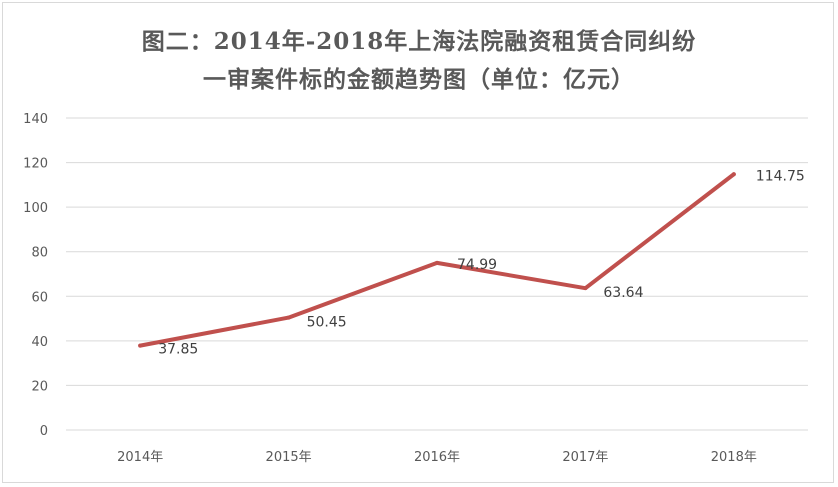 The image size is (838, 487). Describe the element at coordinates (39, 253) in the screenshot. I see `y-tick-label: 80` at that location.